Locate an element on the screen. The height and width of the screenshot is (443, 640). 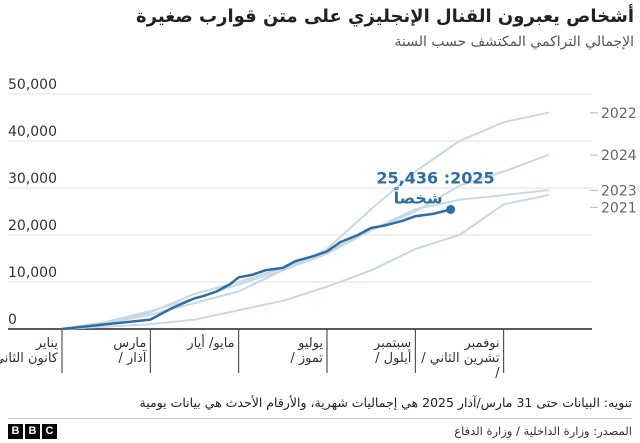
series-label-2022: 2022 is located at coordinates (619, 114).